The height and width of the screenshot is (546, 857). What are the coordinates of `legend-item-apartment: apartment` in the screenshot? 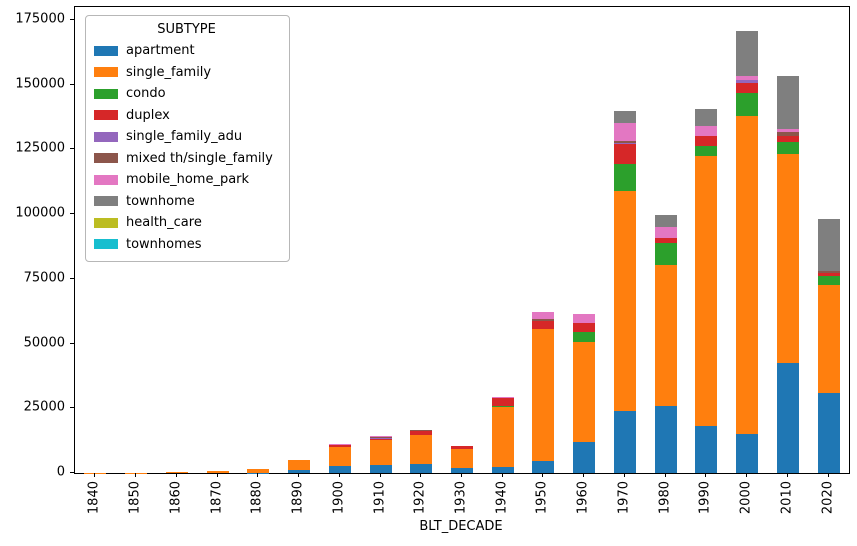 It's located at (186, 51).